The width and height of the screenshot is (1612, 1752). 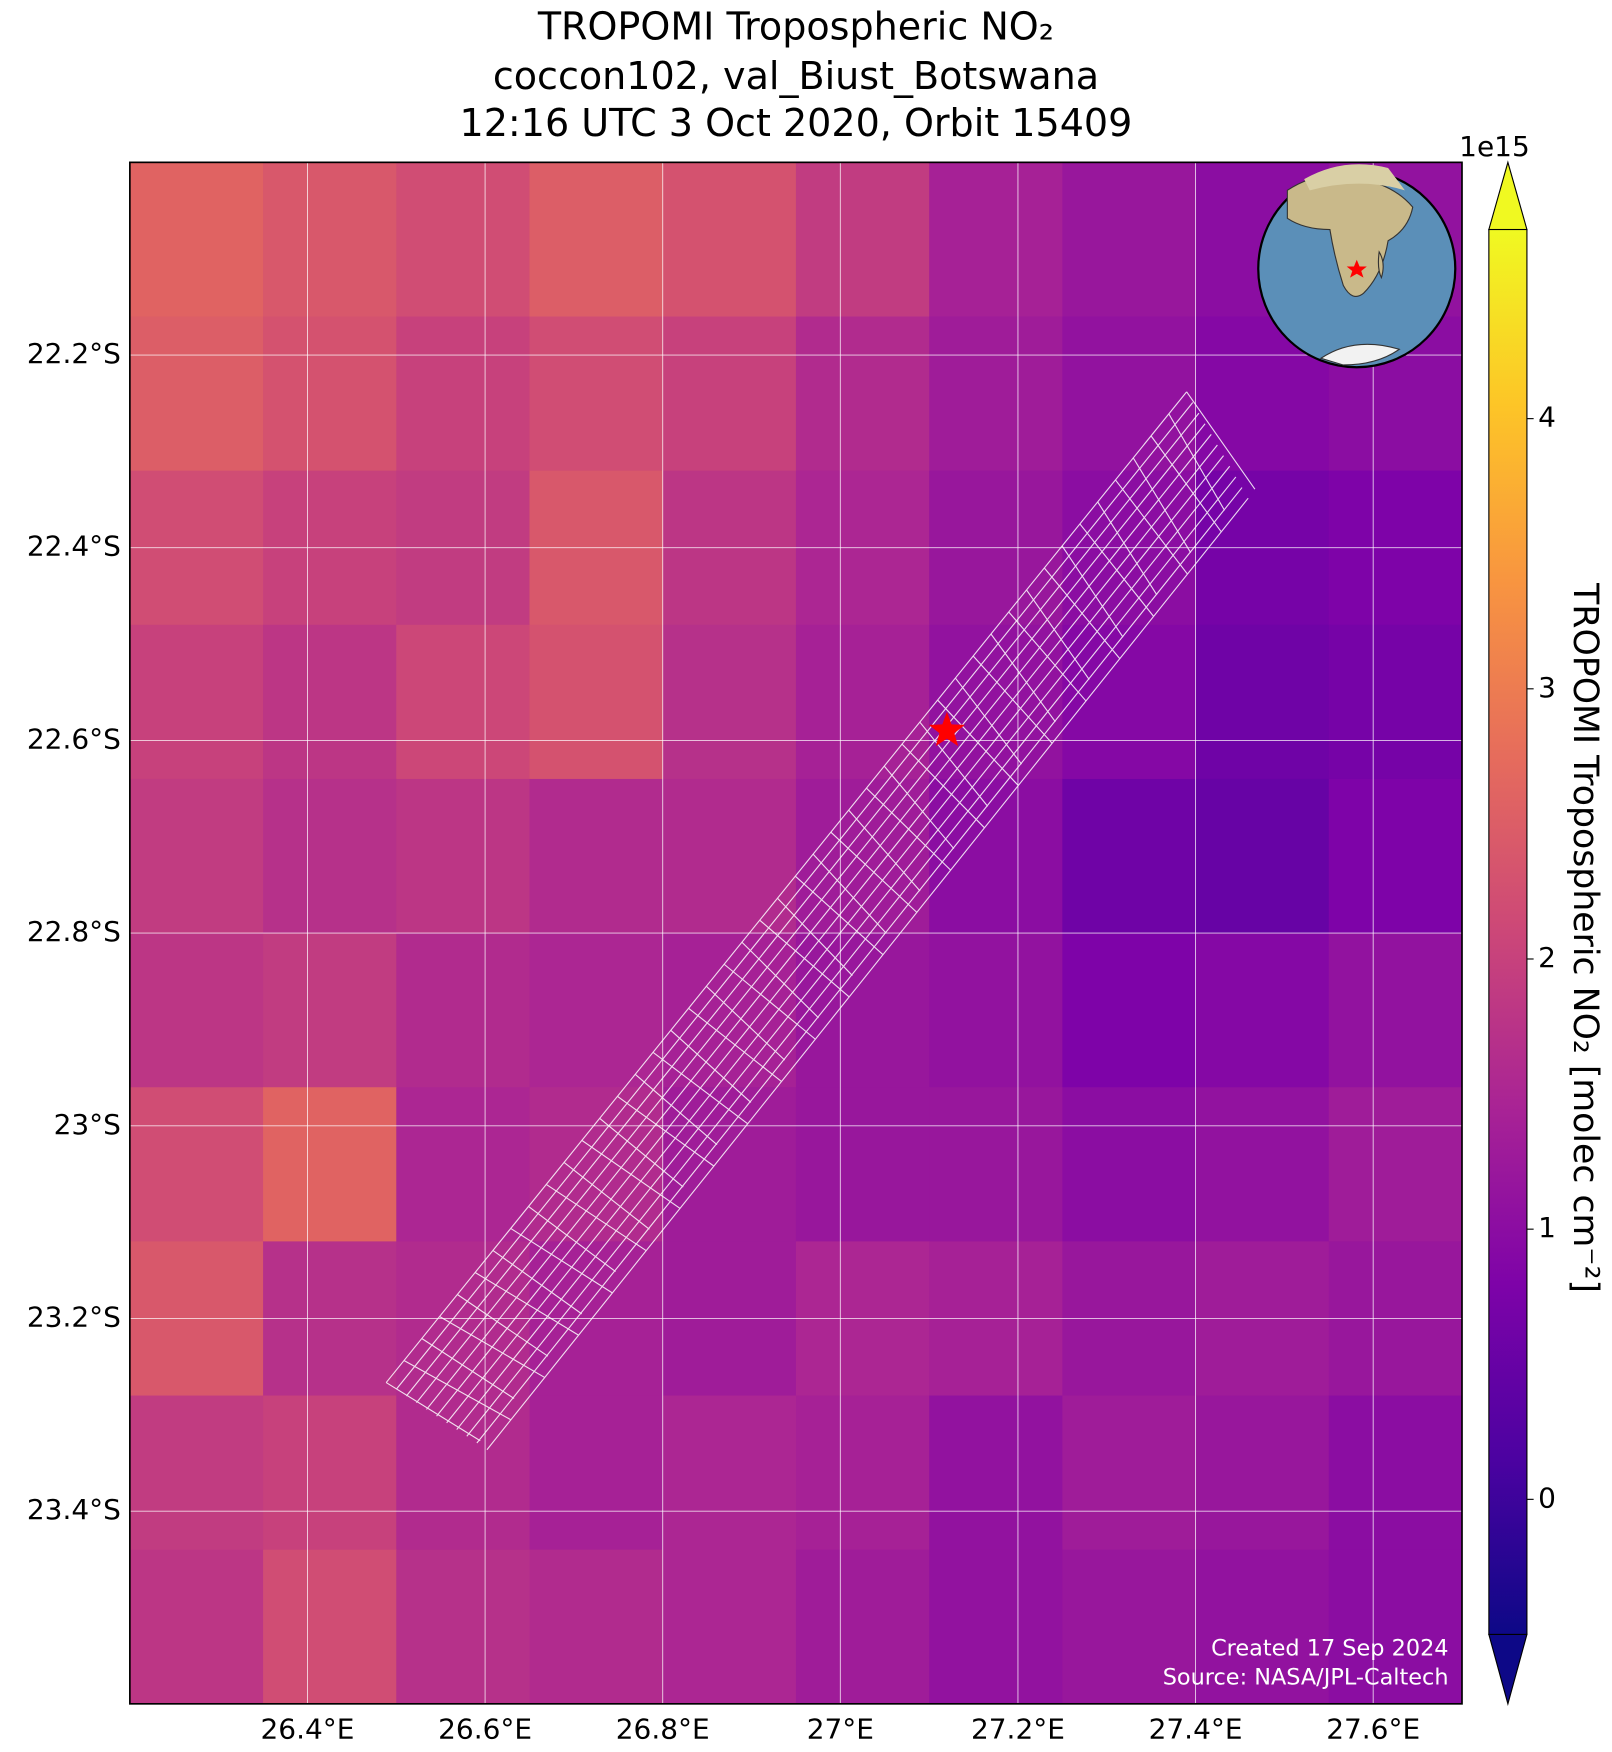 I want to click on x-tick-label: 26.4°E, so click(x=308, y=1729).